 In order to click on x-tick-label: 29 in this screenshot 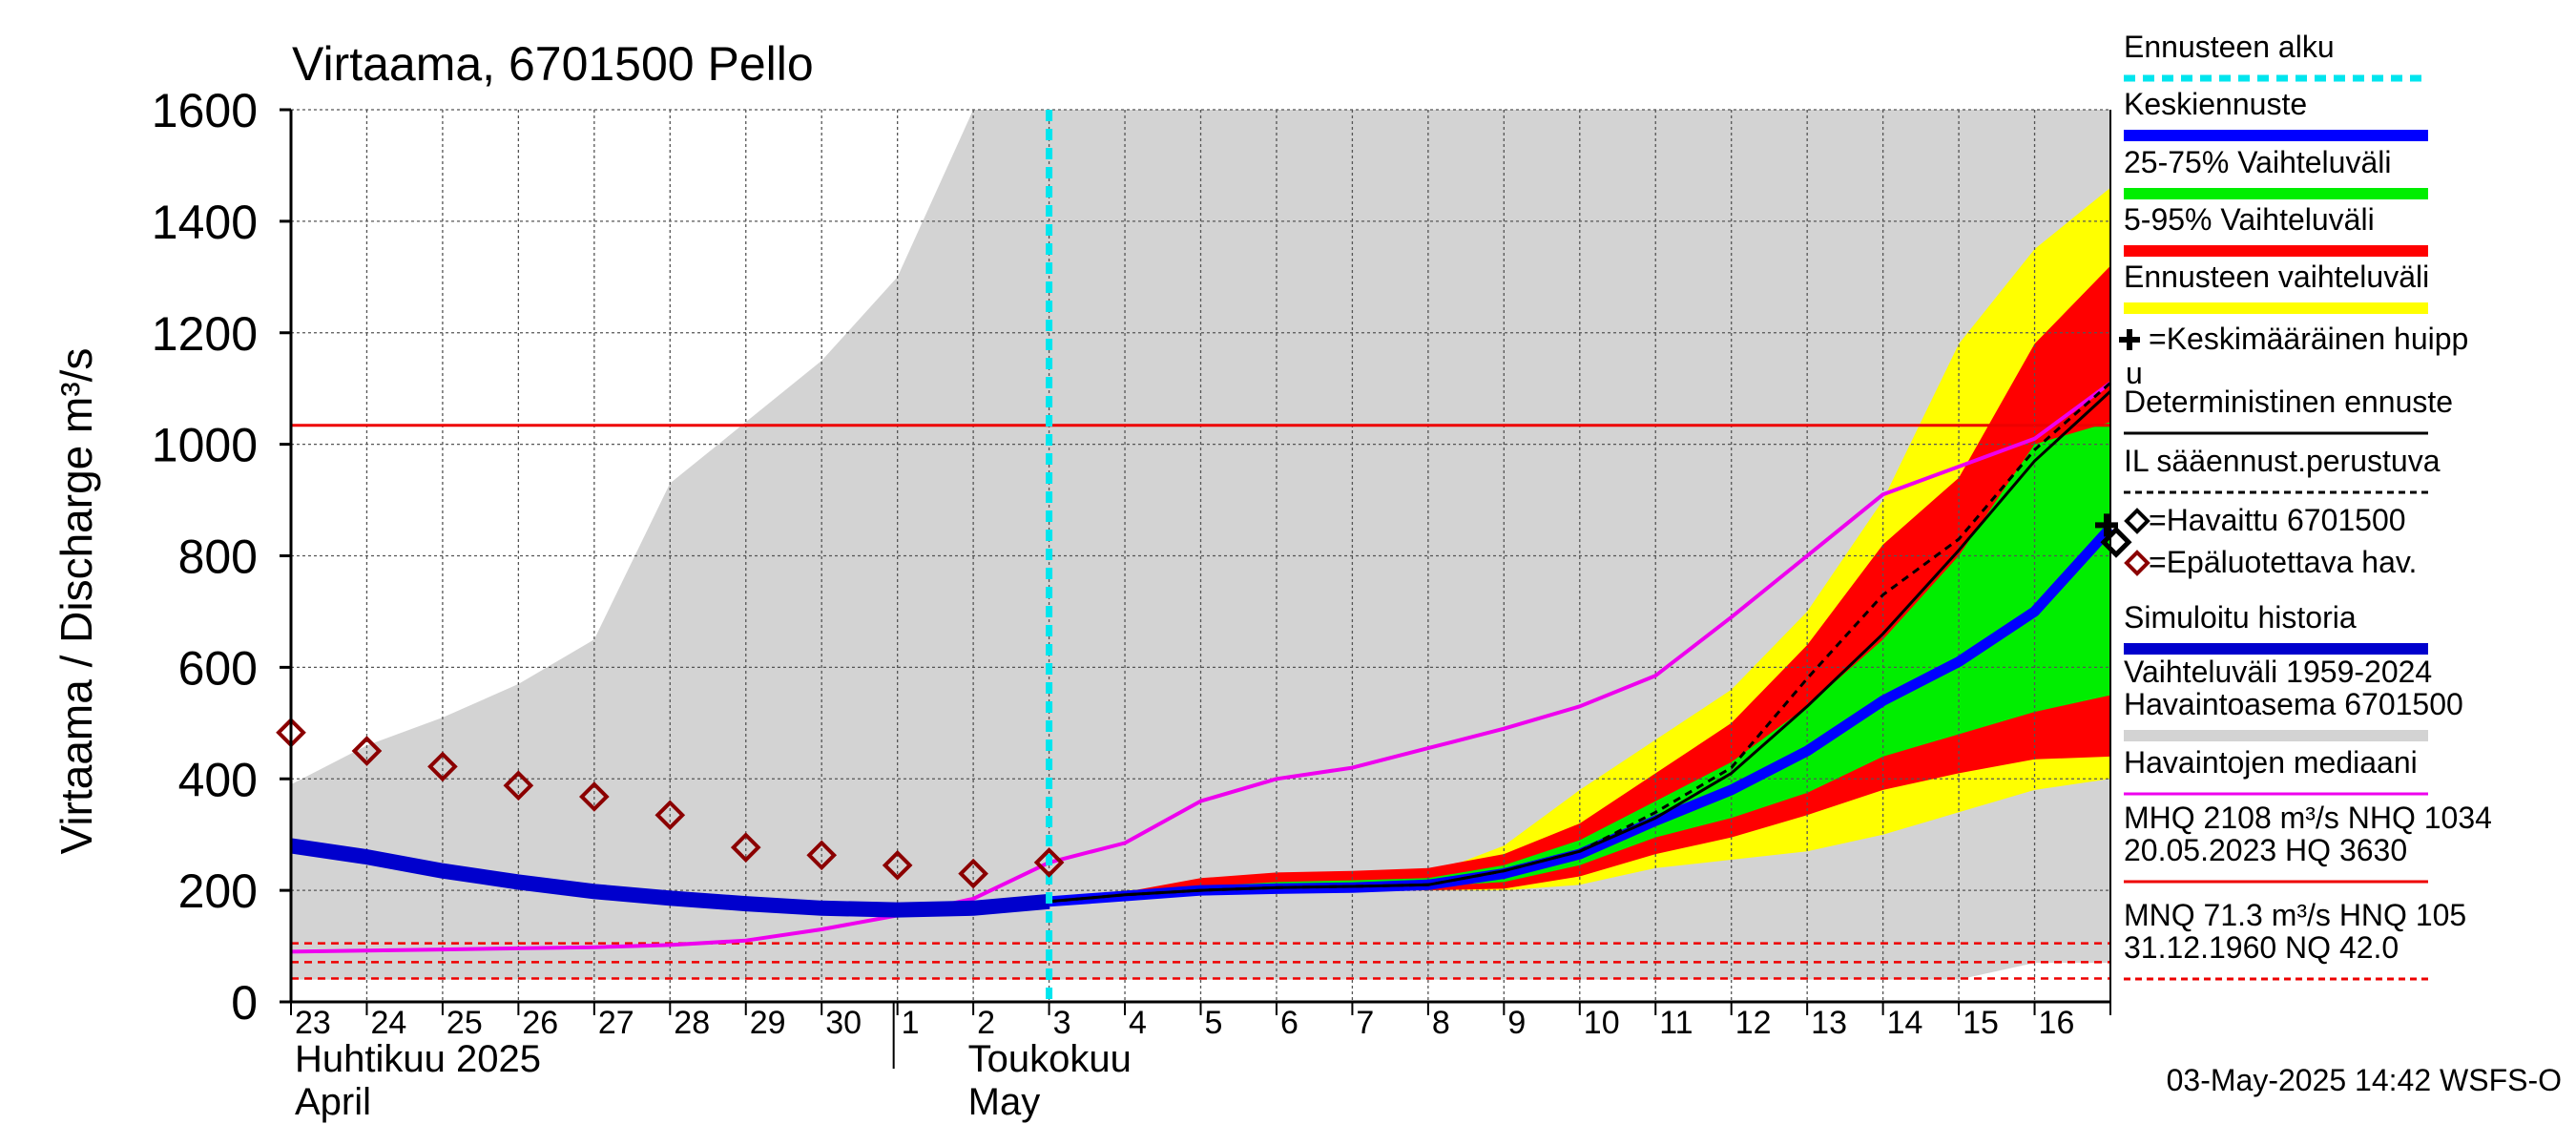, I will do `click(768, 1023)`.